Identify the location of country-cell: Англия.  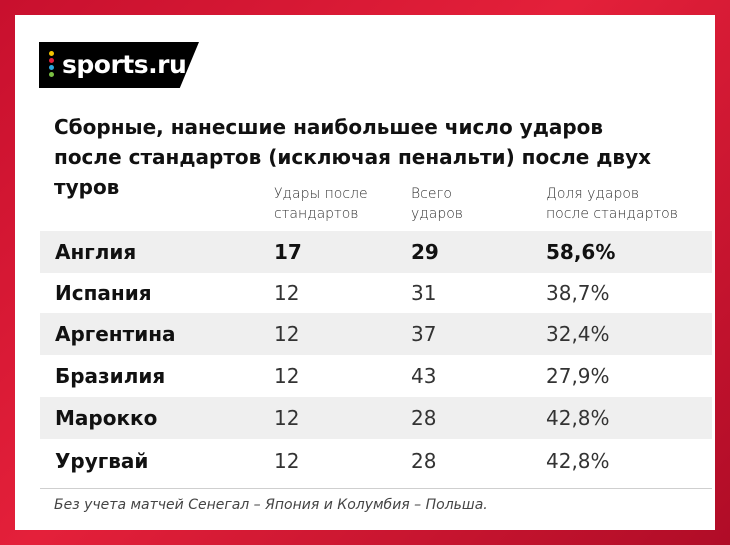
(96, 252).